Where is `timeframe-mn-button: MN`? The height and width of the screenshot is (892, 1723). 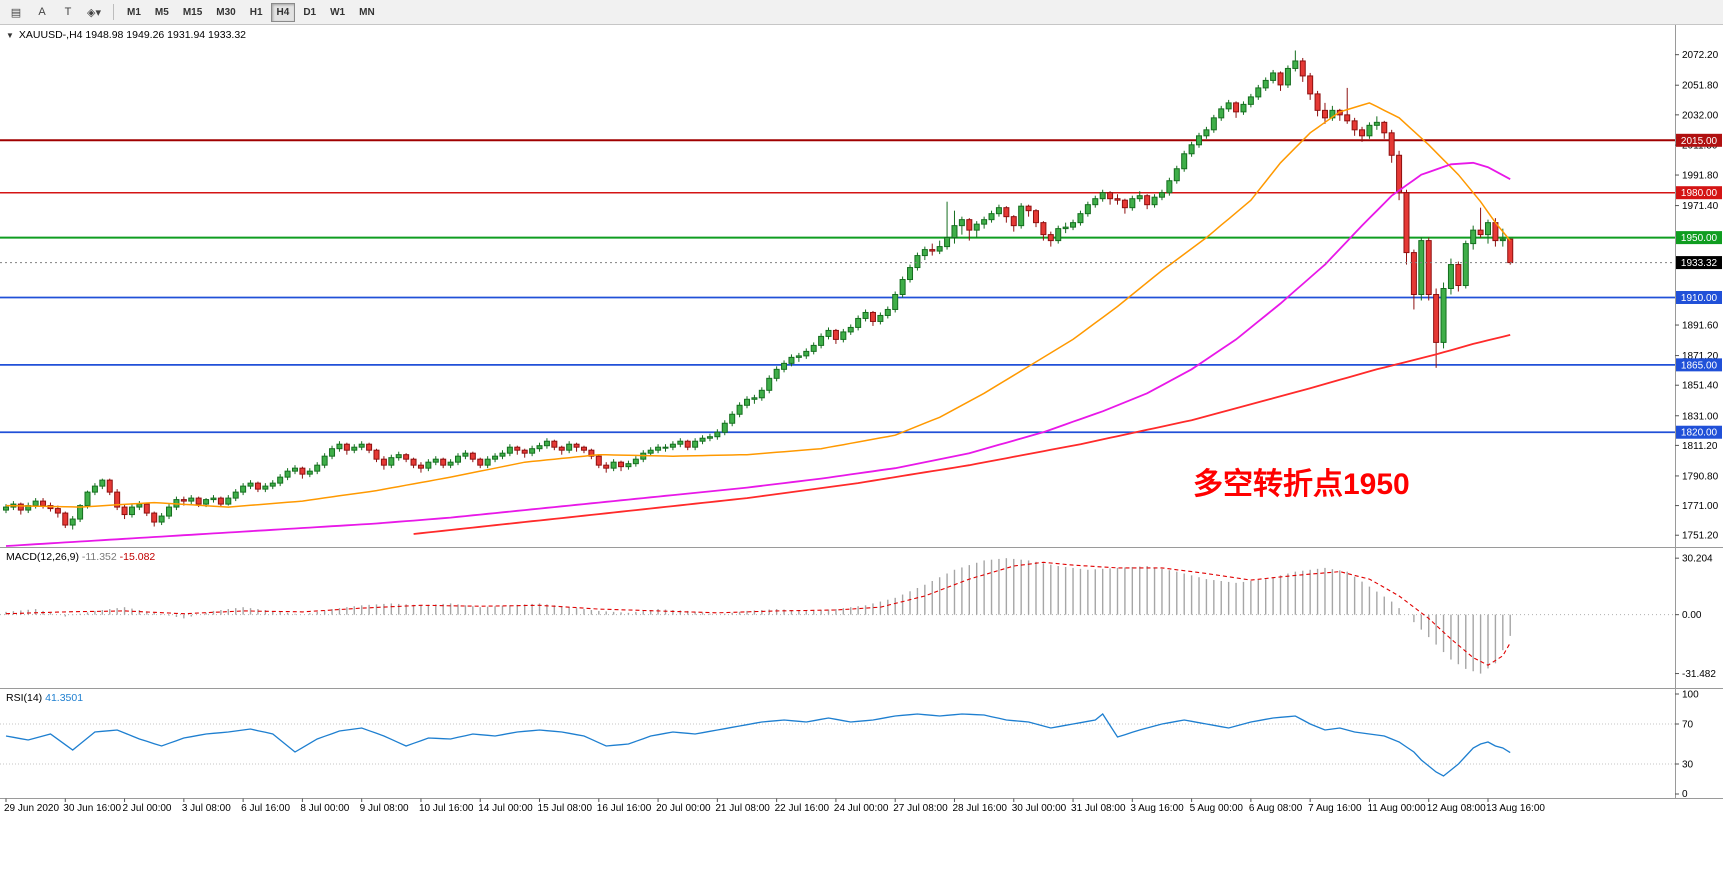
timeframe-mn-button: MN is located at coordinates (367, 12).